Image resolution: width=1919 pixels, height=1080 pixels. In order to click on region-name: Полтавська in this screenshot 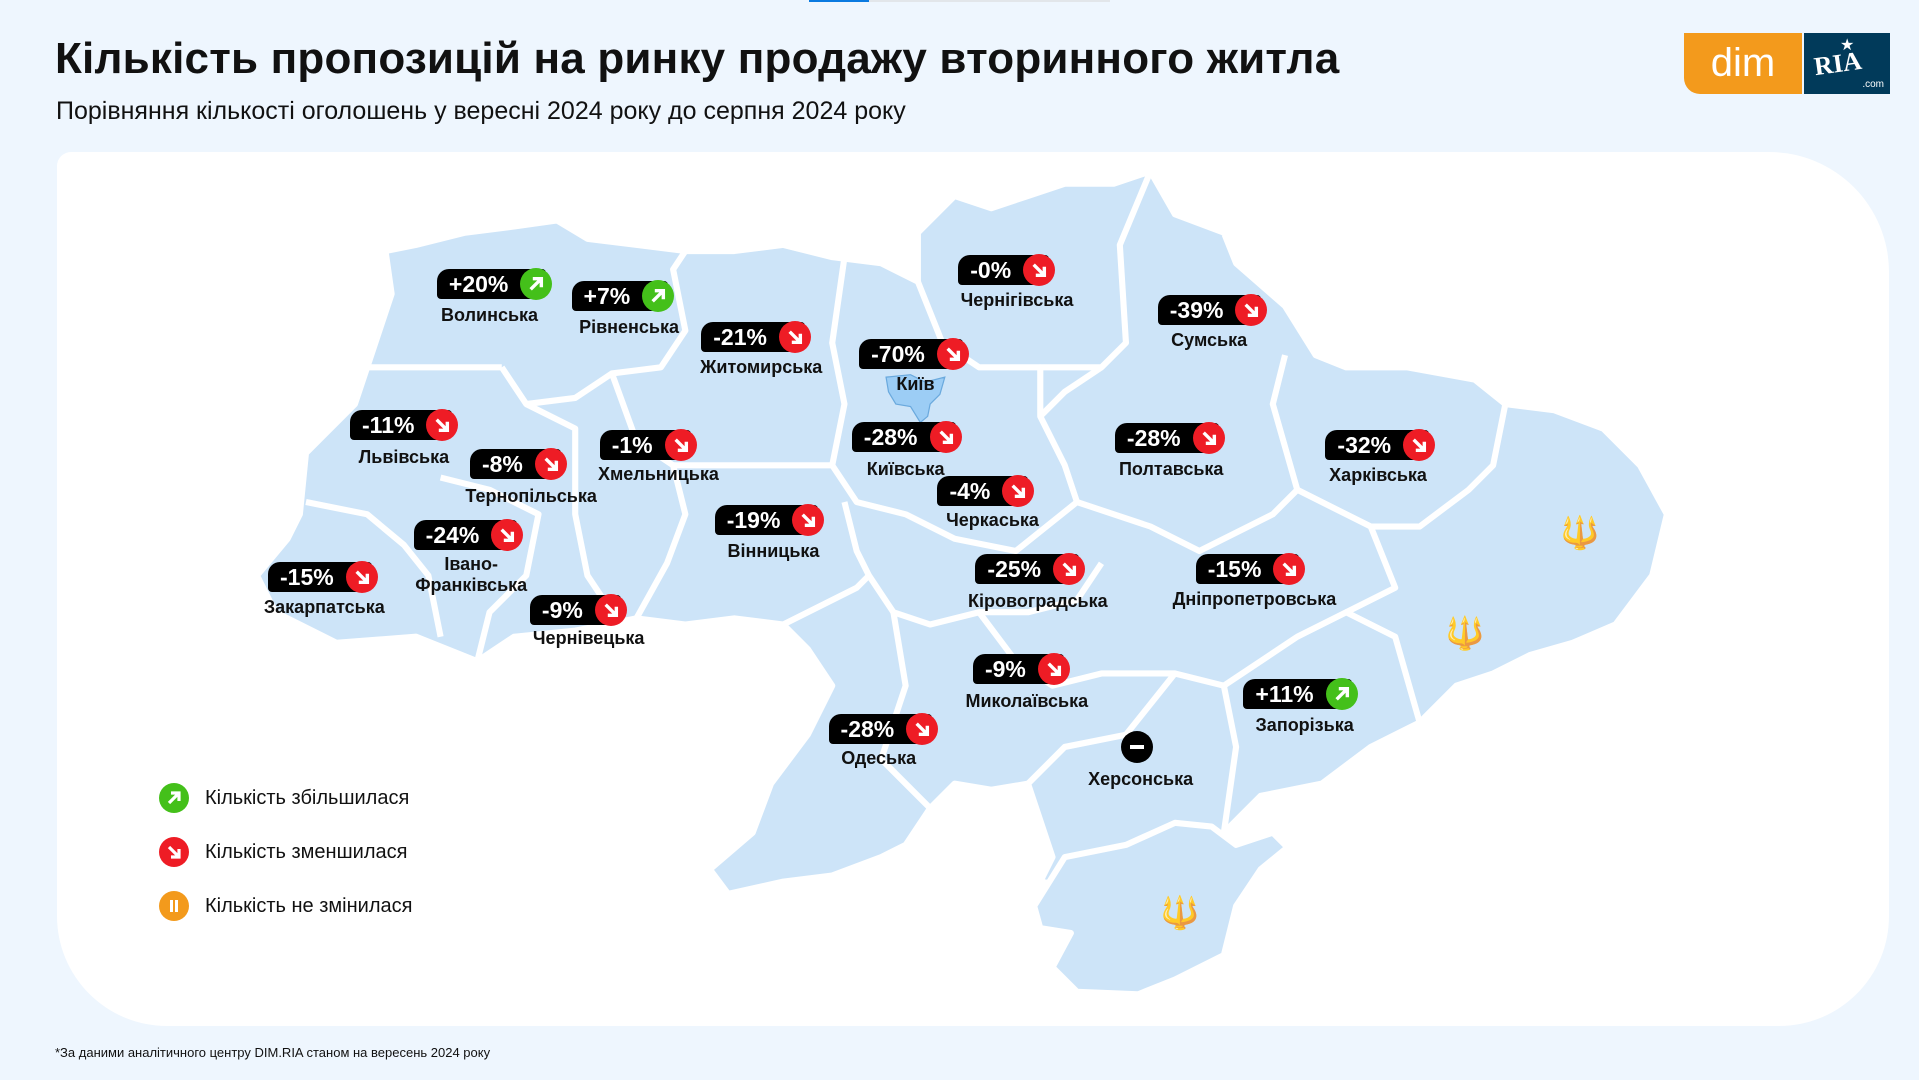, I will do `click(1171, 468)`.